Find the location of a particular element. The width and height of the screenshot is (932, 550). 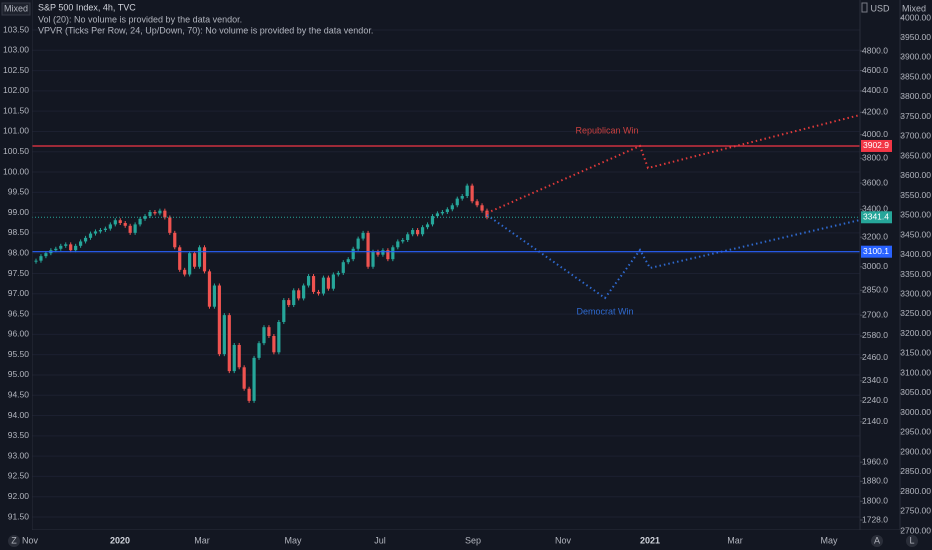

price-tick-label: 2340.0 is located at coordinates (875, 380).